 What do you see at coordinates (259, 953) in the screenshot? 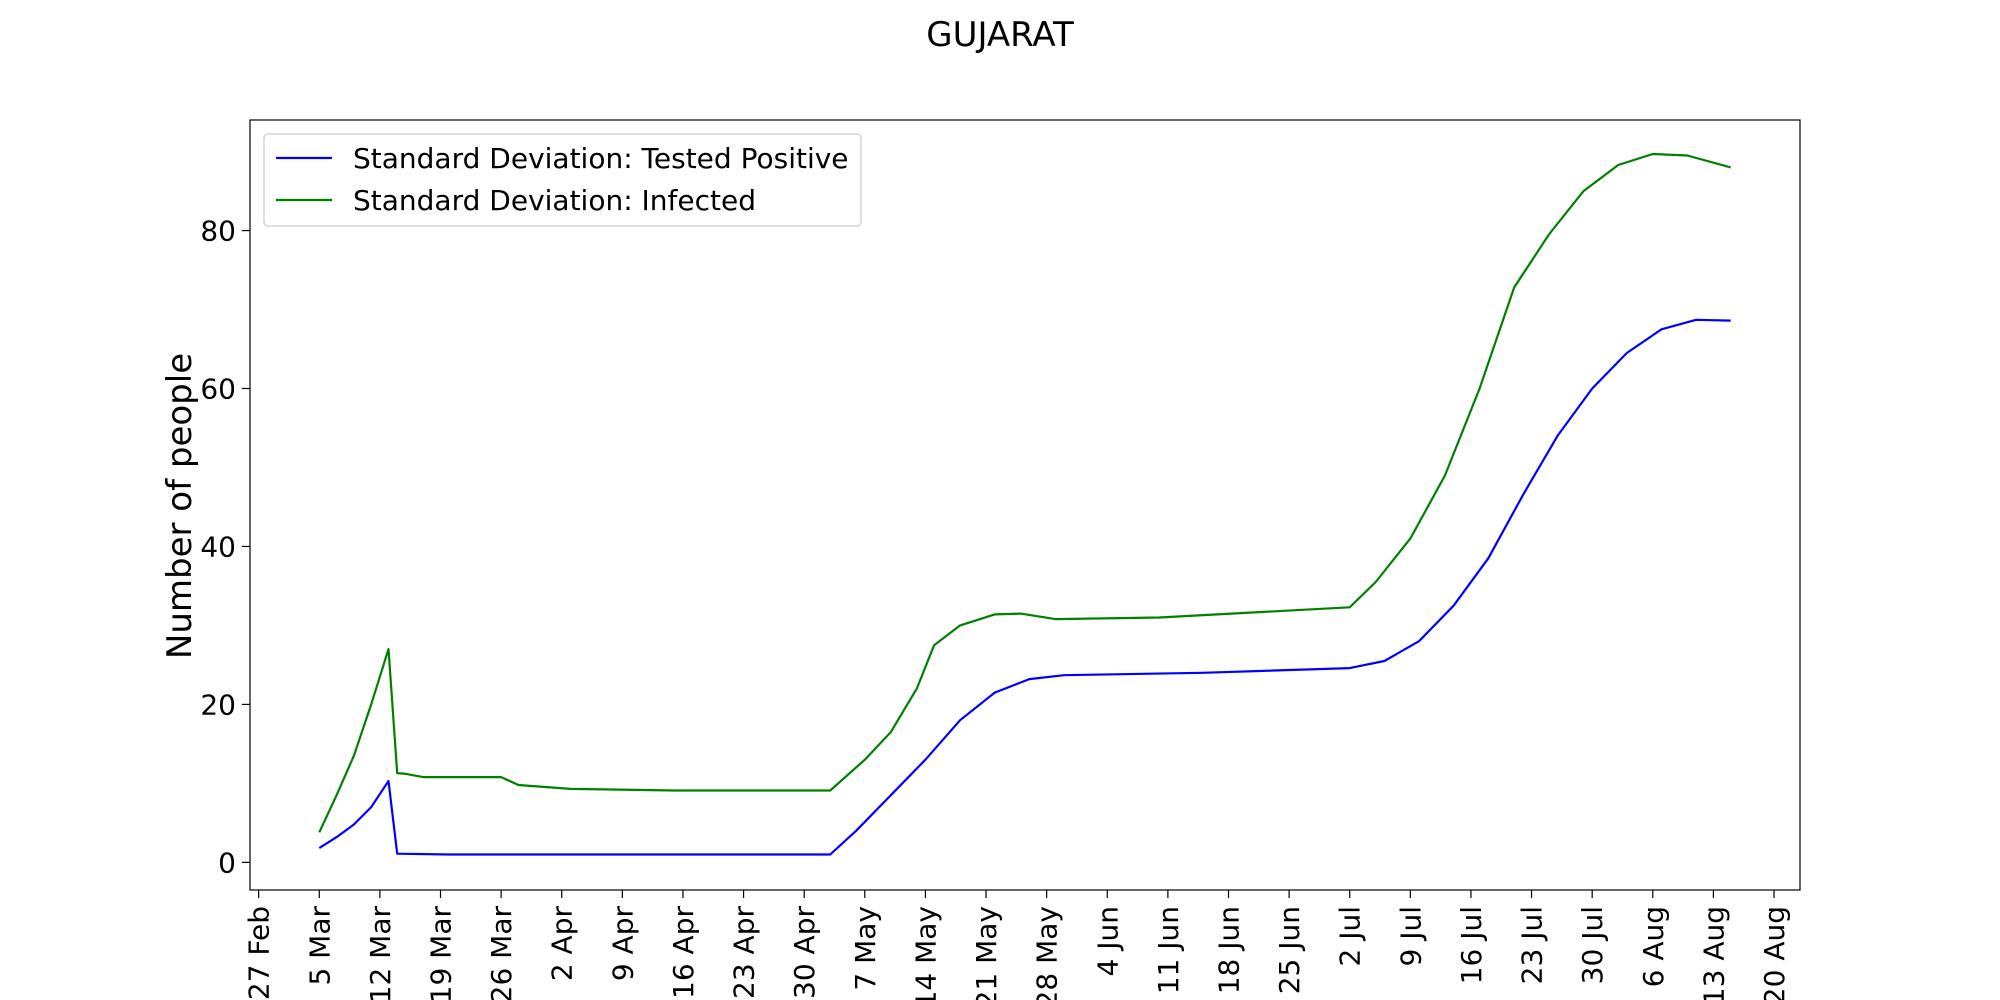
I see `x-tick-label: 27 Feb` at bounding box center [259, 953].